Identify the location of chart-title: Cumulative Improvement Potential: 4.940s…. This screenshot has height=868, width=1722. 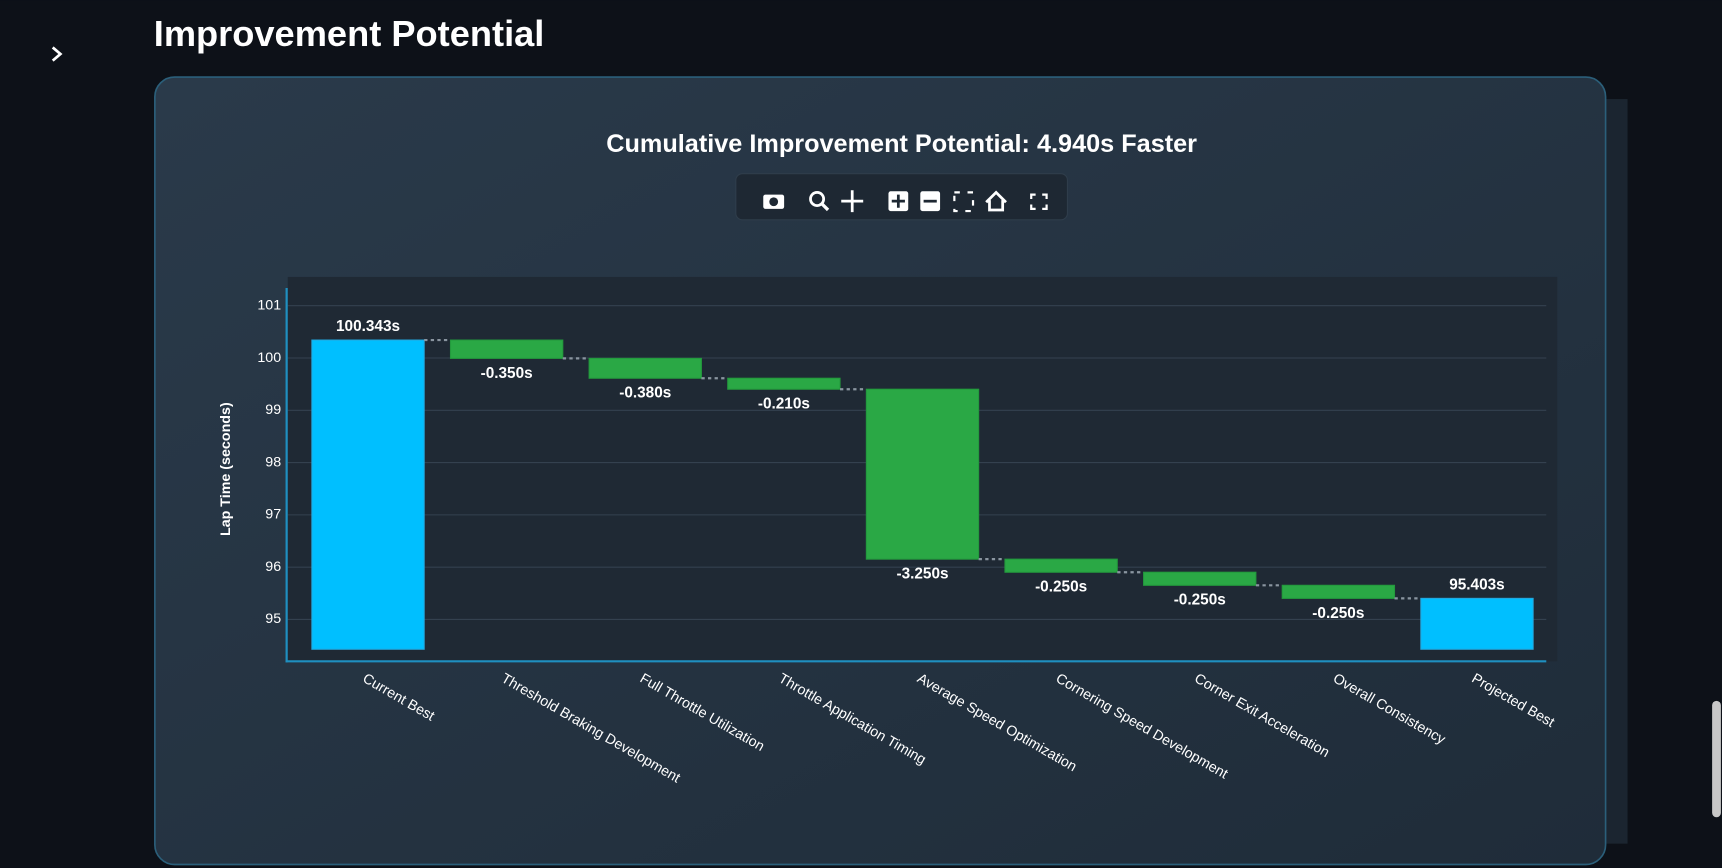
(901, 144).